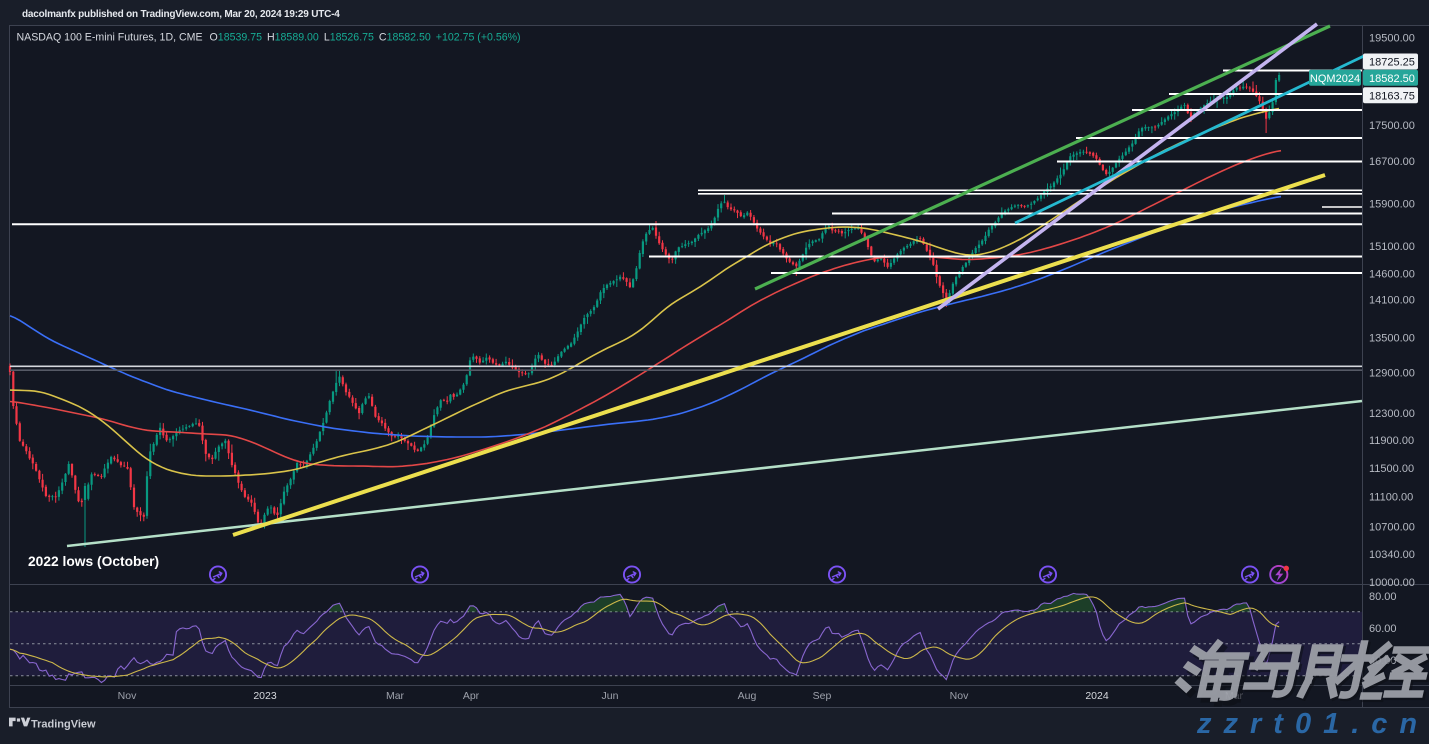  I want to click on svg-text: 2024, so click(1097, 696).